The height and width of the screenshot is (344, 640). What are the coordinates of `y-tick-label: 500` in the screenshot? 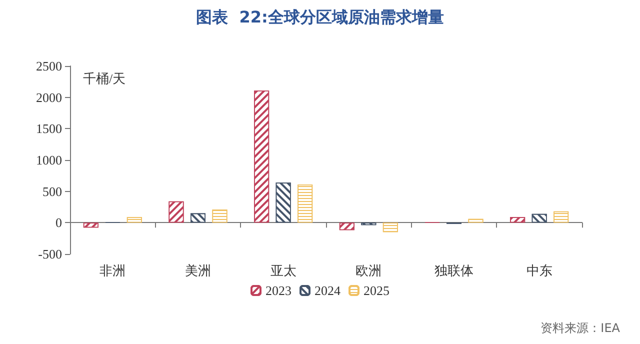 It's located at (52, 191).